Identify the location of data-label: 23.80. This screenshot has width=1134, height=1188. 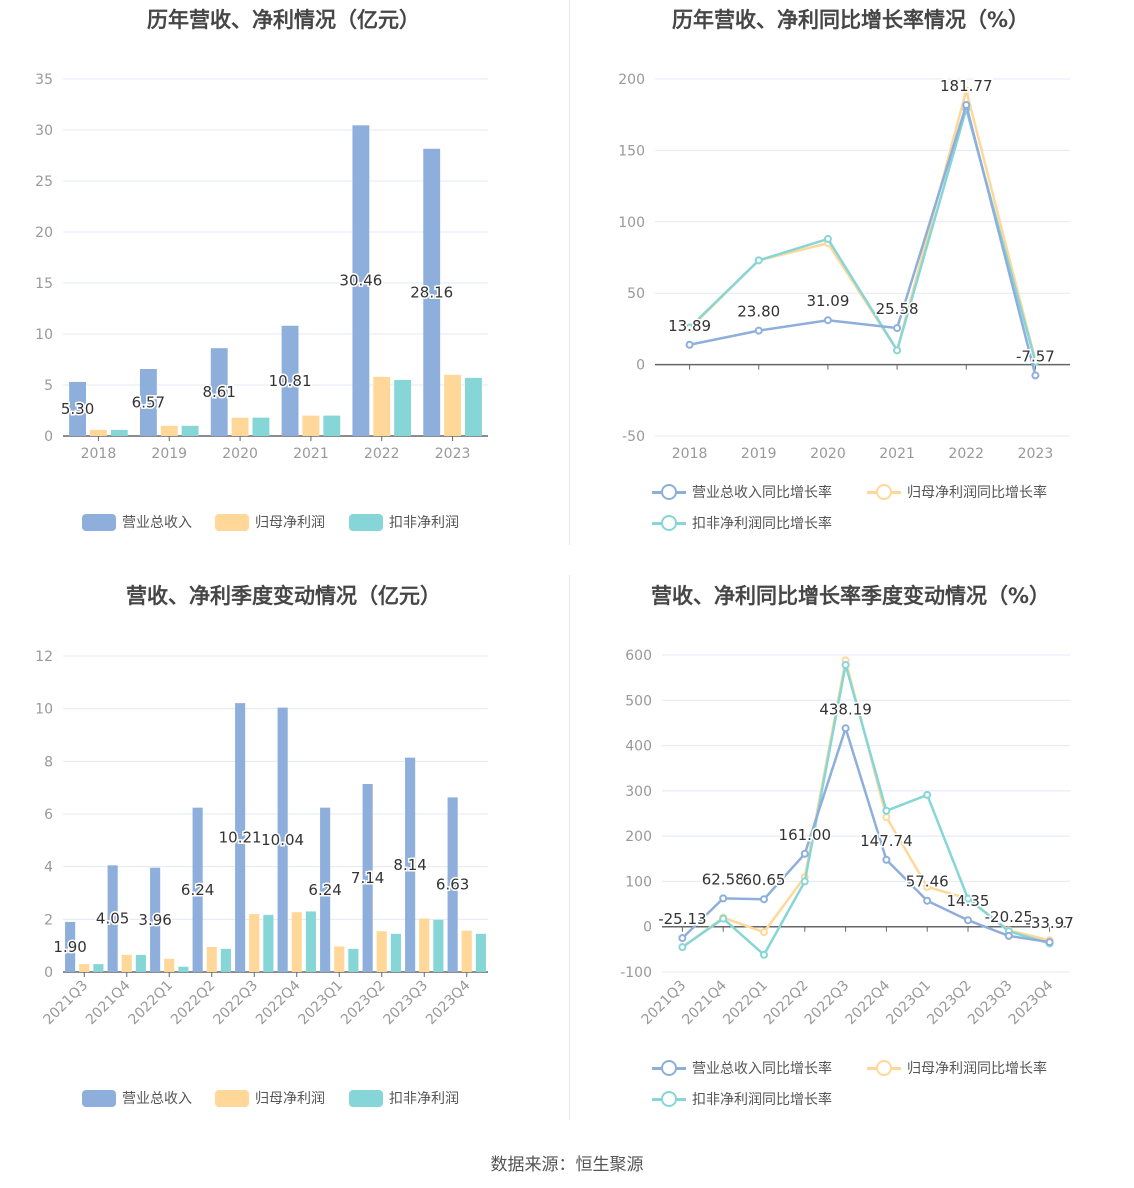
(758, 312).